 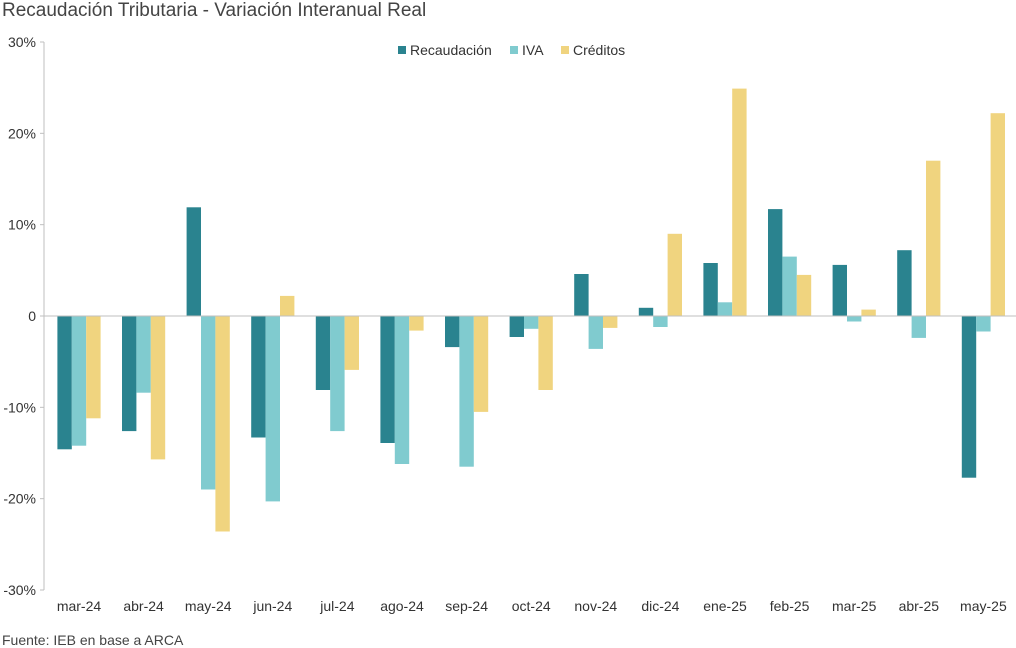 What do you see at coordinates (514, 50) in the screenshot?
I see `legend-swatch-iva` at bounding box center [514, 50].